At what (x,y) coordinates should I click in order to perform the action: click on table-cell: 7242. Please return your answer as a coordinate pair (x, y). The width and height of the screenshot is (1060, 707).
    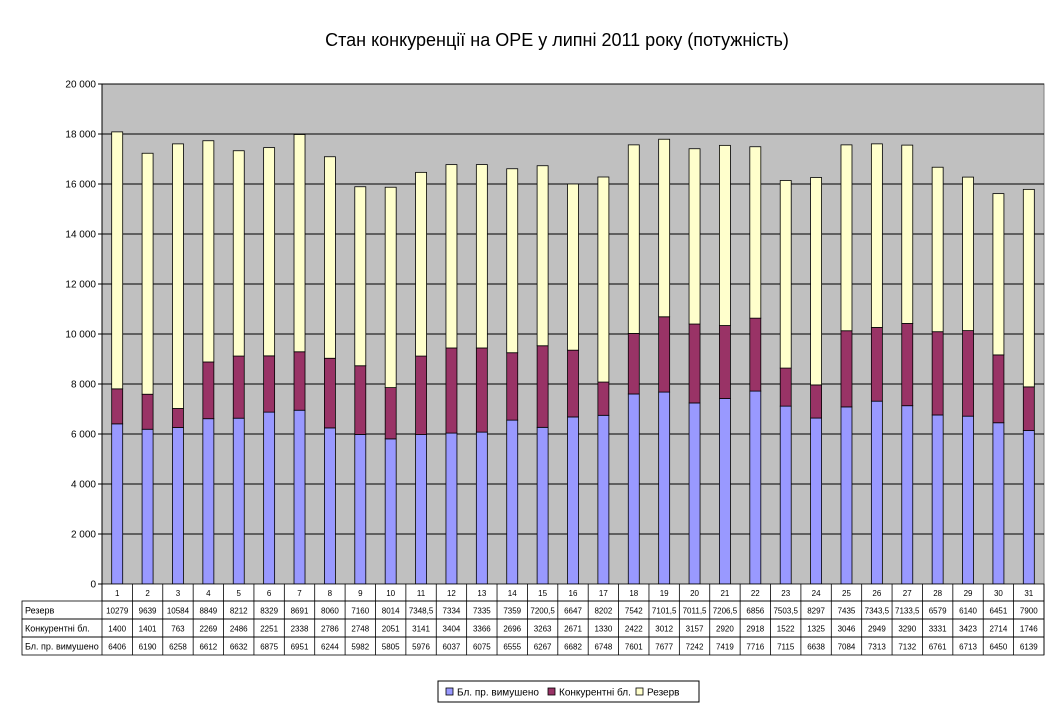
    Looking at the image, I should click on (695, 647).